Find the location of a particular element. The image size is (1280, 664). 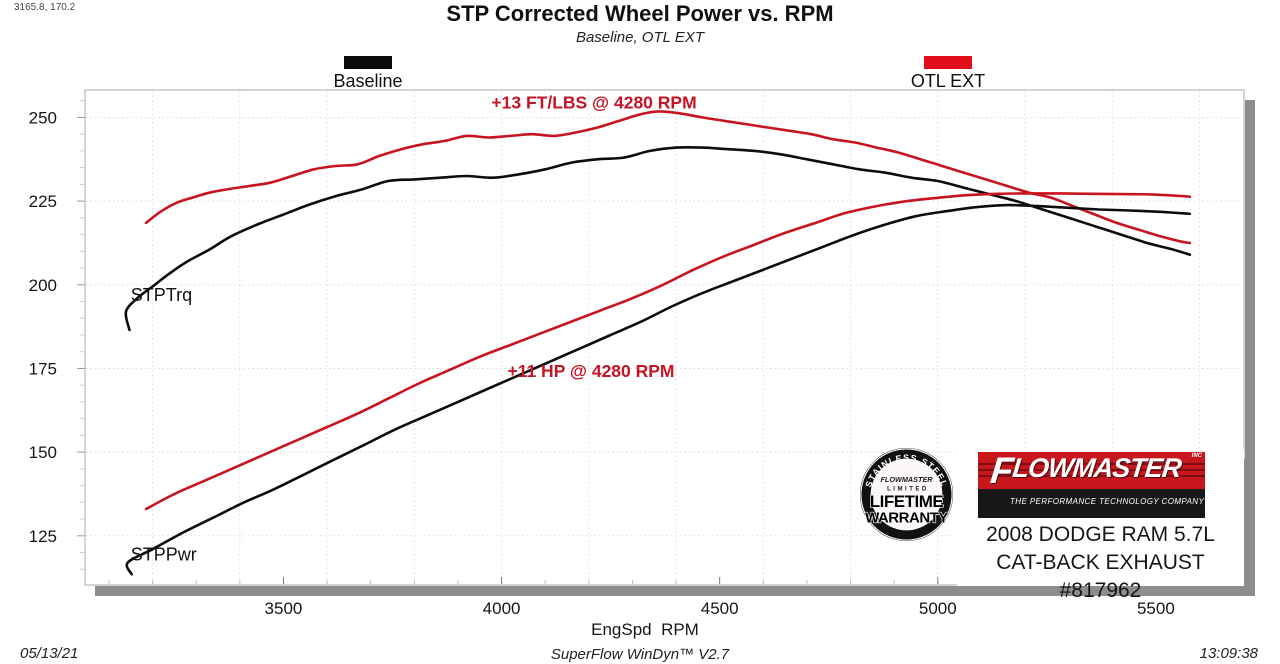

chart-subtitle: Baseline, OTL EXT is located at coordinates (640, 37).